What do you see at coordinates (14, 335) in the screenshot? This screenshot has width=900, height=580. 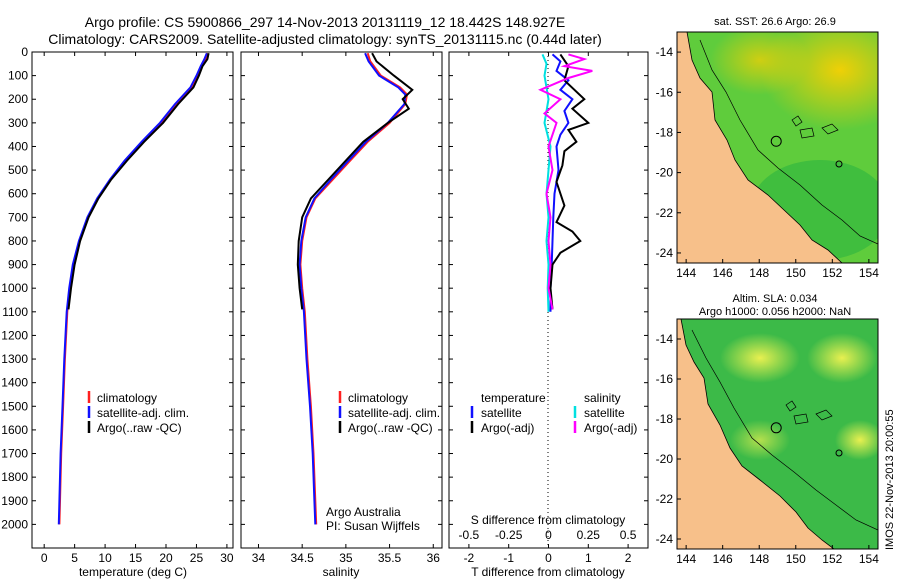 I see `depth-tick-label: 1200` at bounding box center [14, 335].